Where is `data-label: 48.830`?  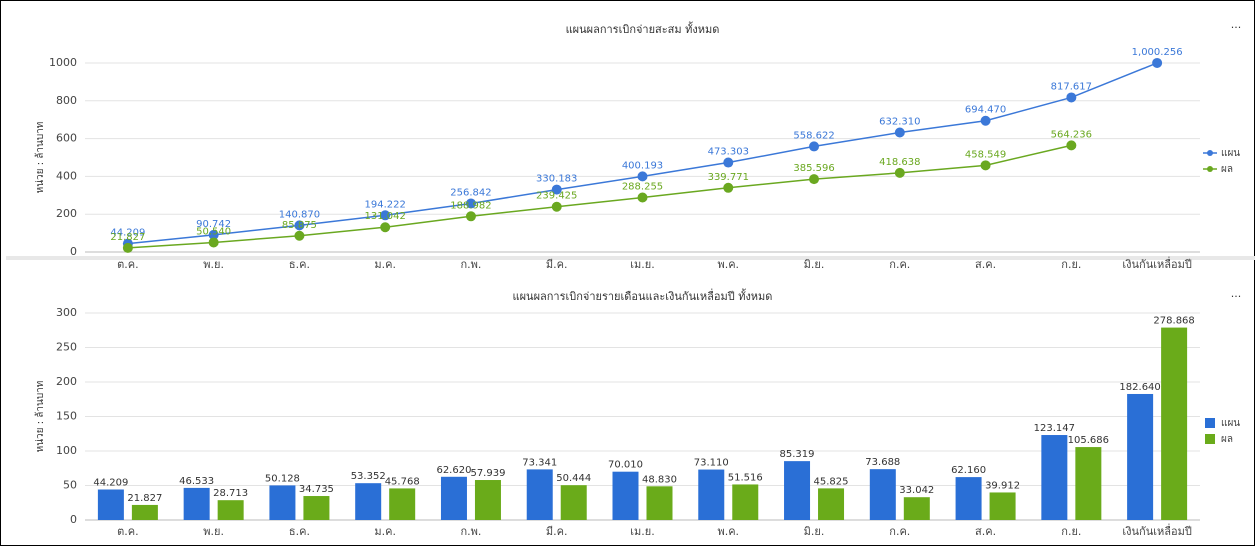
data-label: 48.830 is located at coordinates (659, 479).